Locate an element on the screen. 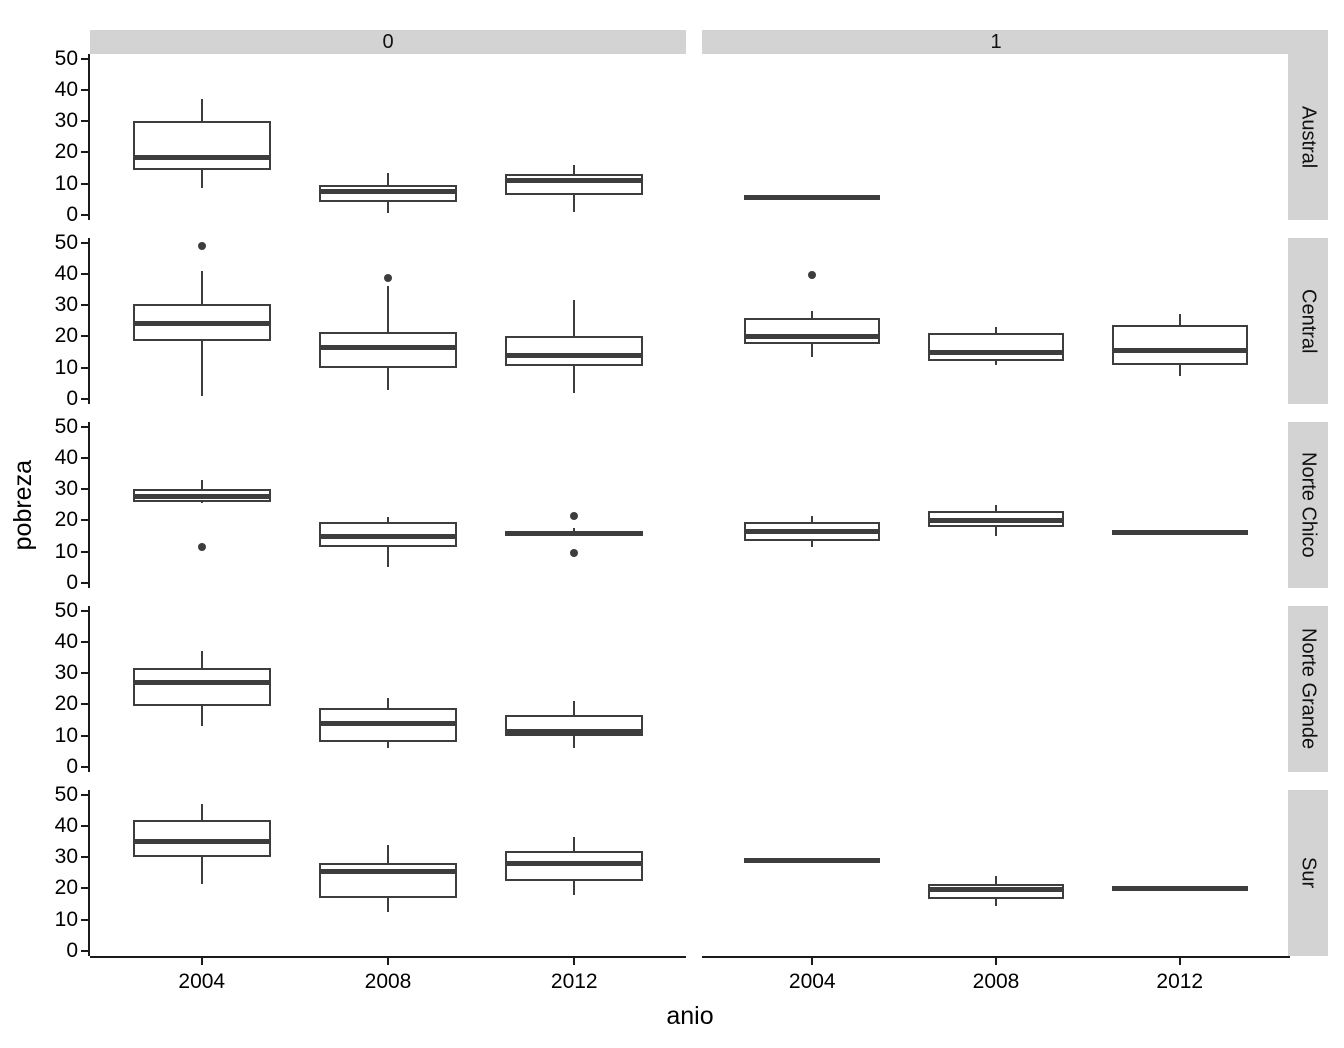  x-axis-tick-label: 2012 is located at coordinates (574, 981).